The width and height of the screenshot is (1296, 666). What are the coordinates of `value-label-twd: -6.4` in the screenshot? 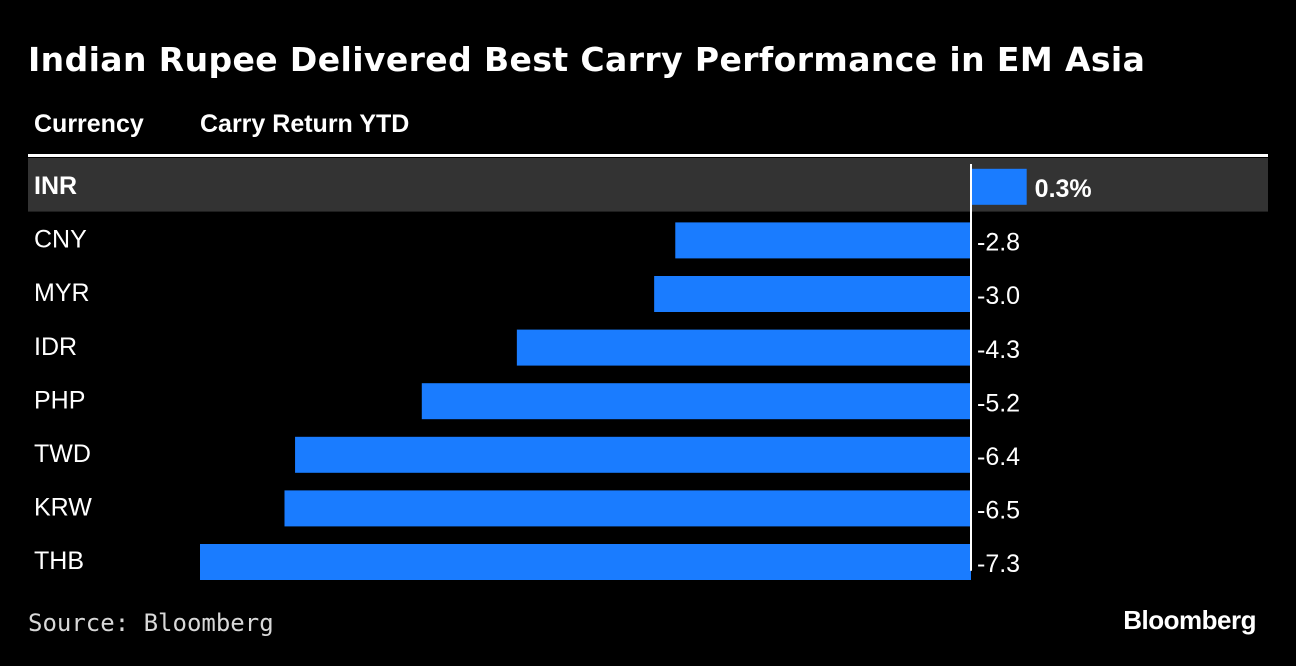 It's located at (998, 457).